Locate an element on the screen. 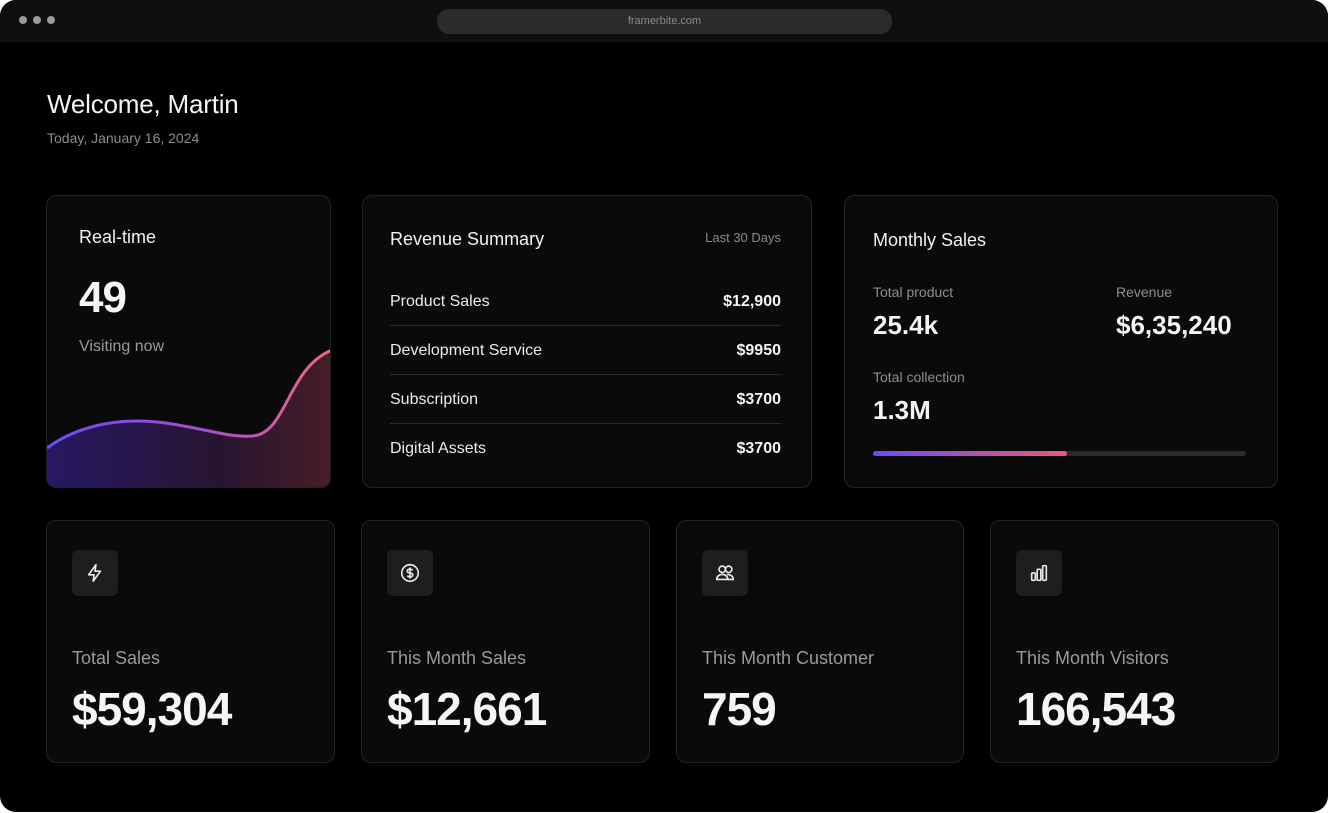 The height and width of the screenshot is (813, 1328). stat-value: 166,543 is located at coordinates (1096, 709).